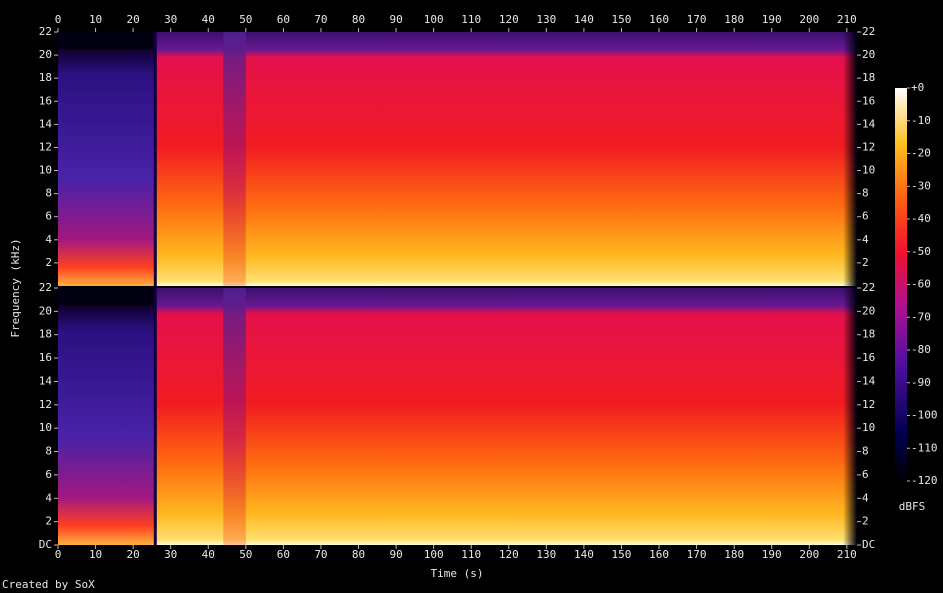 This screenshot has width=943, height=593. I want to click on colorbar-tick-label: +0, so click(917, 87).